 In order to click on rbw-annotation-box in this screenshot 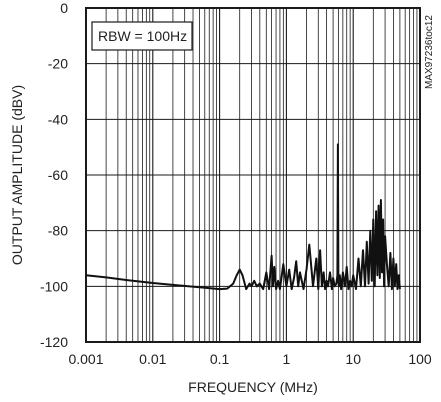, I will do `click(142, 36)`.